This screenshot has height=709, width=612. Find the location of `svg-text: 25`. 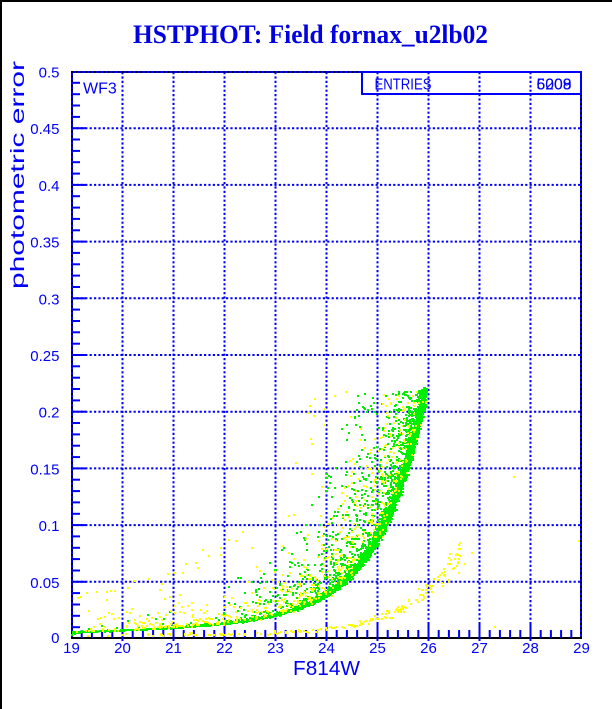

svg-text: 25 is located at coordinates (377, 648).